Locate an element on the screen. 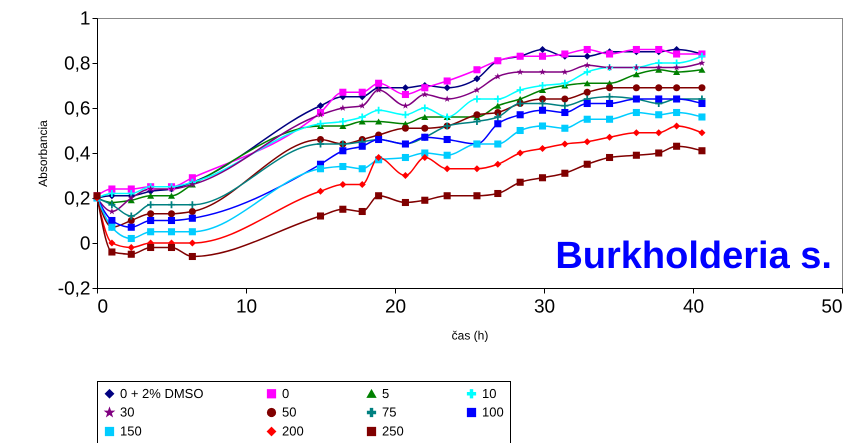  y-tick-label: 0,4 is located at coordinates (77, 154).